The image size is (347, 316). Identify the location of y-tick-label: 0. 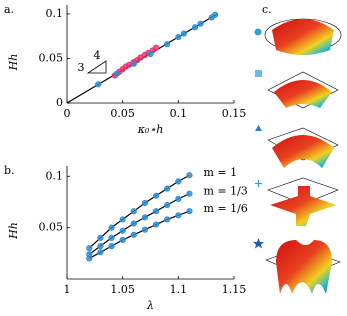
(59, 102).